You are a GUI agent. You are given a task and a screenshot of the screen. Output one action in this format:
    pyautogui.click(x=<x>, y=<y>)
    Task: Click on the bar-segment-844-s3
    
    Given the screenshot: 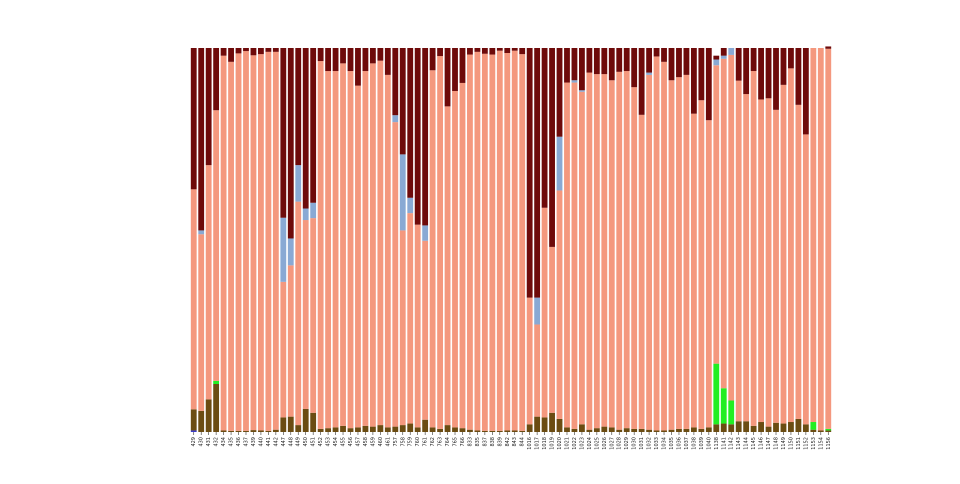 What is the action you would take?
    pyautogui.click(x=522, y=242)
    